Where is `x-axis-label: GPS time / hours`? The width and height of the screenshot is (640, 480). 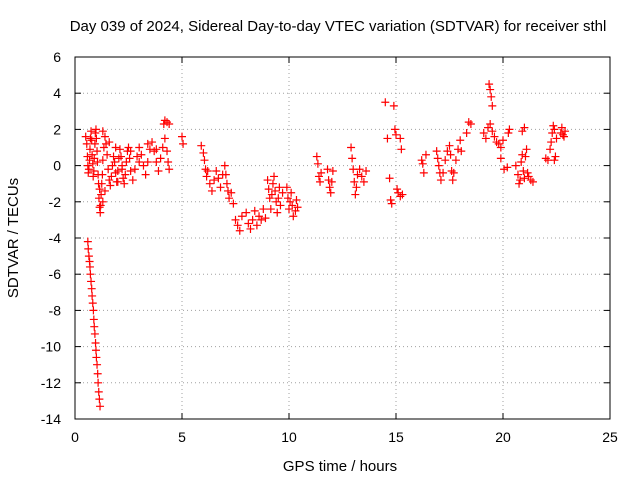
x-axis-label: GPS time / hours is located at coordinates (340, 466).